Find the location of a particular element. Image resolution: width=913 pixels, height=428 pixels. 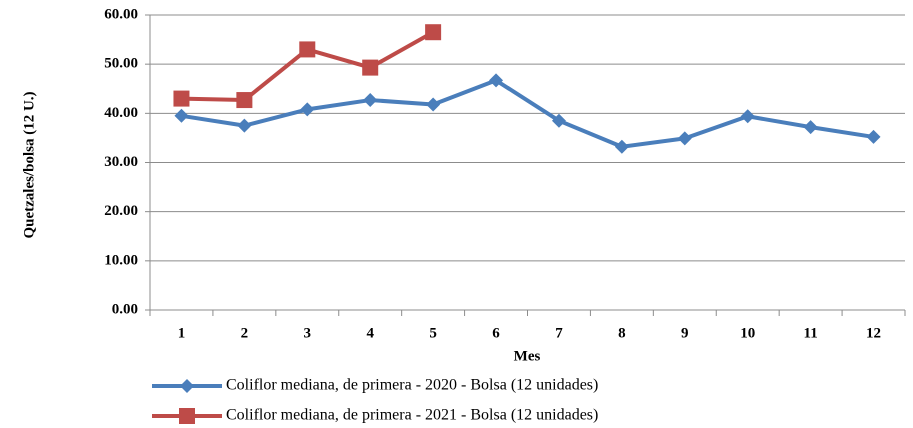

y-tick-label: 0.00 is located at coordinates (125, 309).